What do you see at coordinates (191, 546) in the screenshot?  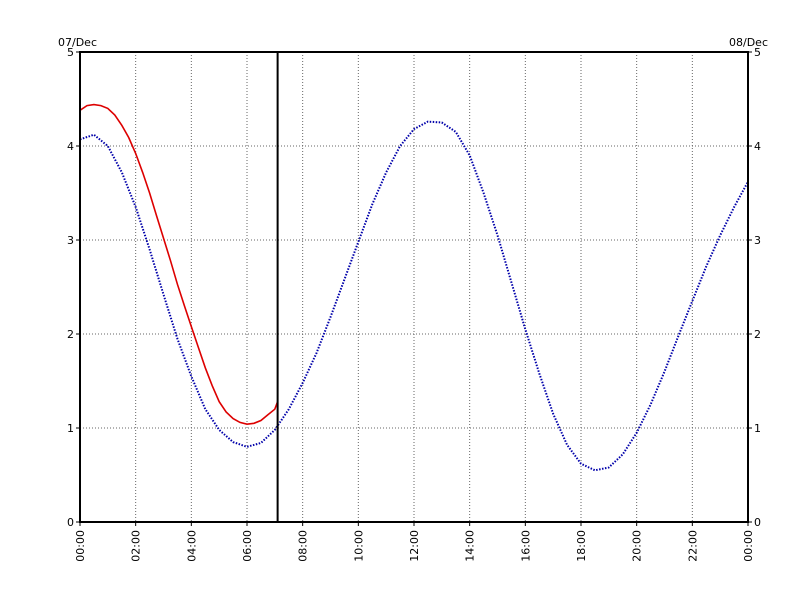 I see `x-tick-label: 04:00` at bounding box center [191, 546].